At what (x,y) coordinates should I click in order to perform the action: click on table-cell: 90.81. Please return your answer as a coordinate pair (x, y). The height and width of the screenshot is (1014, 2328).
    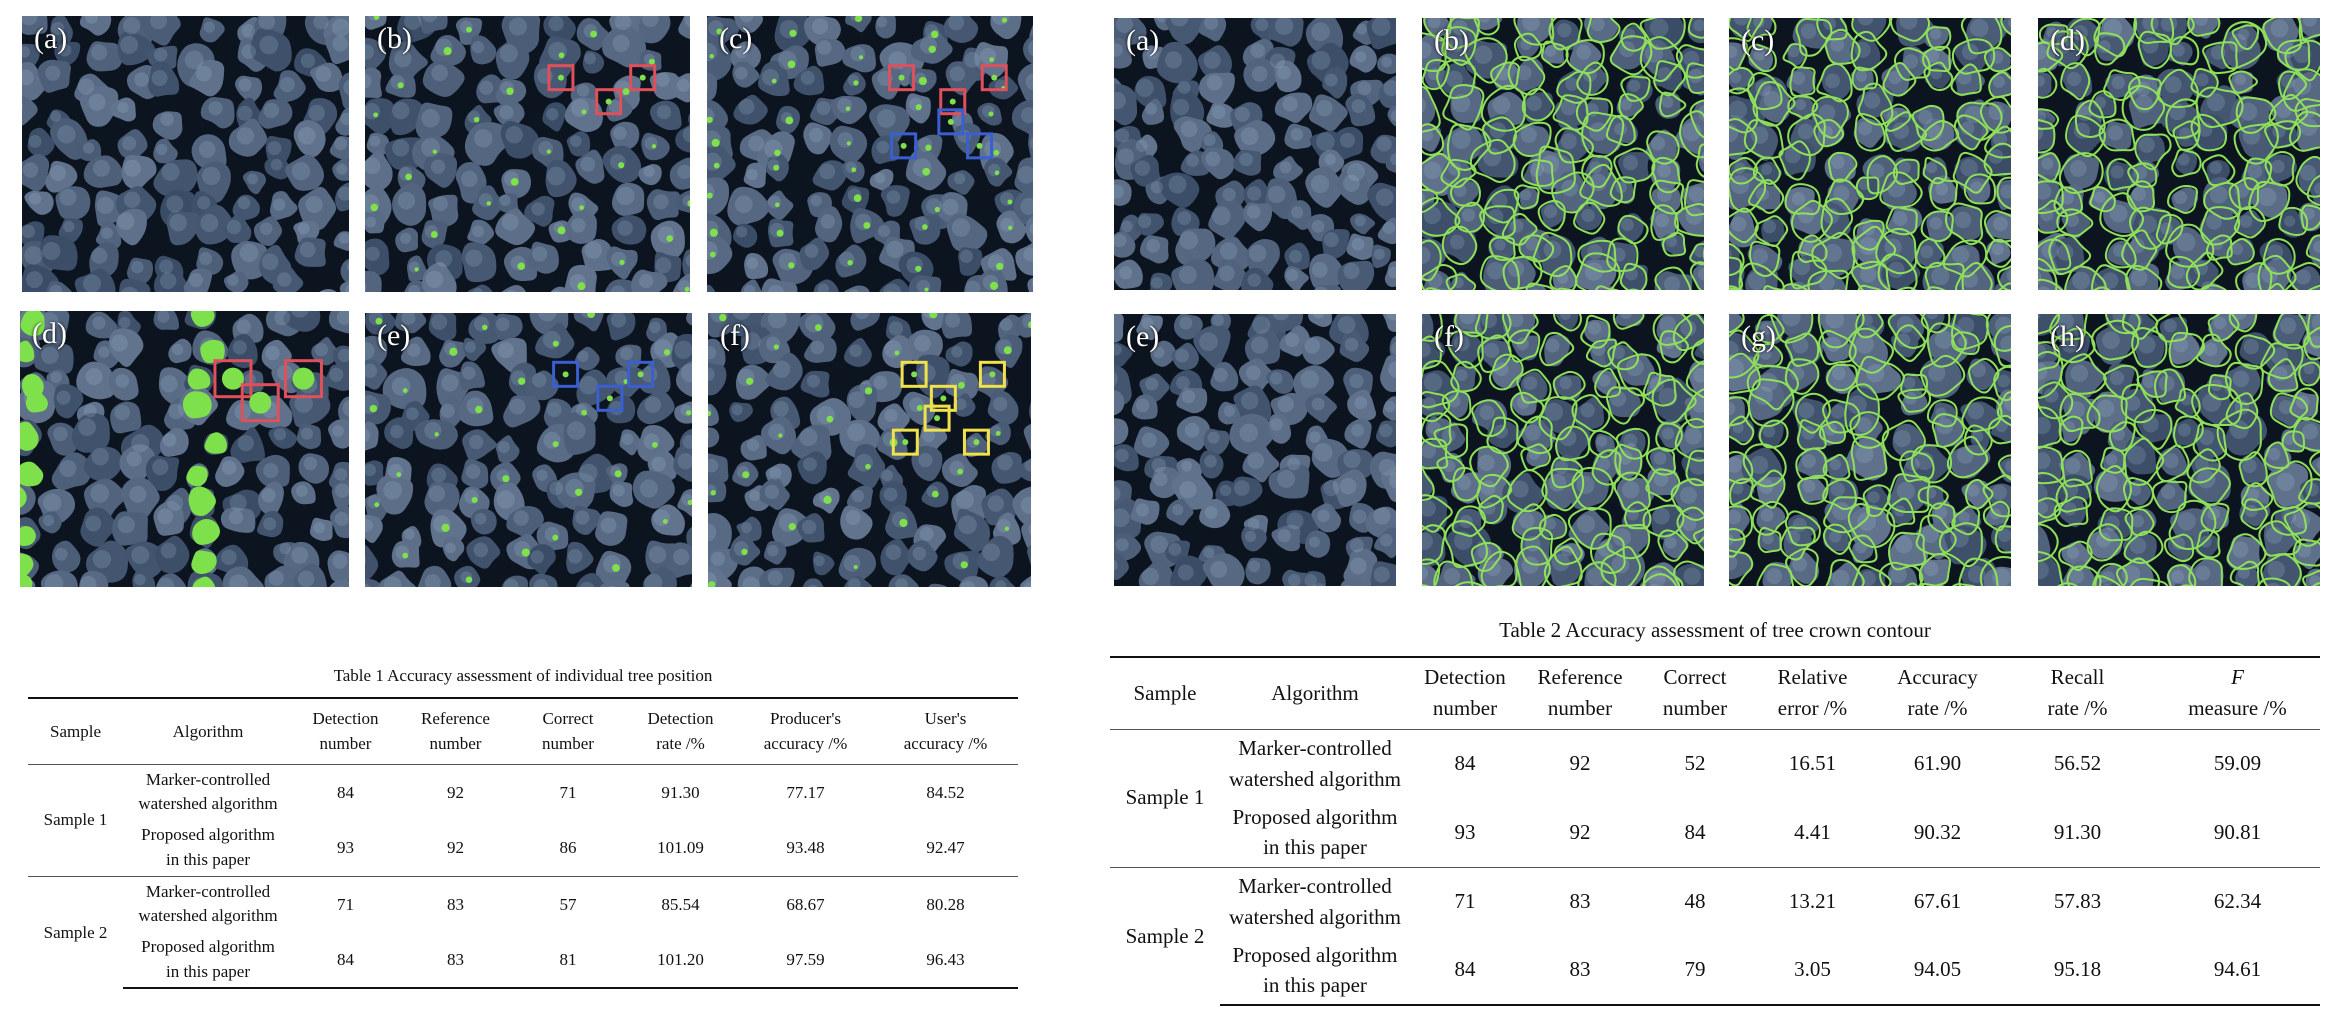
    Looking at the image, I should click on (2237, 831).